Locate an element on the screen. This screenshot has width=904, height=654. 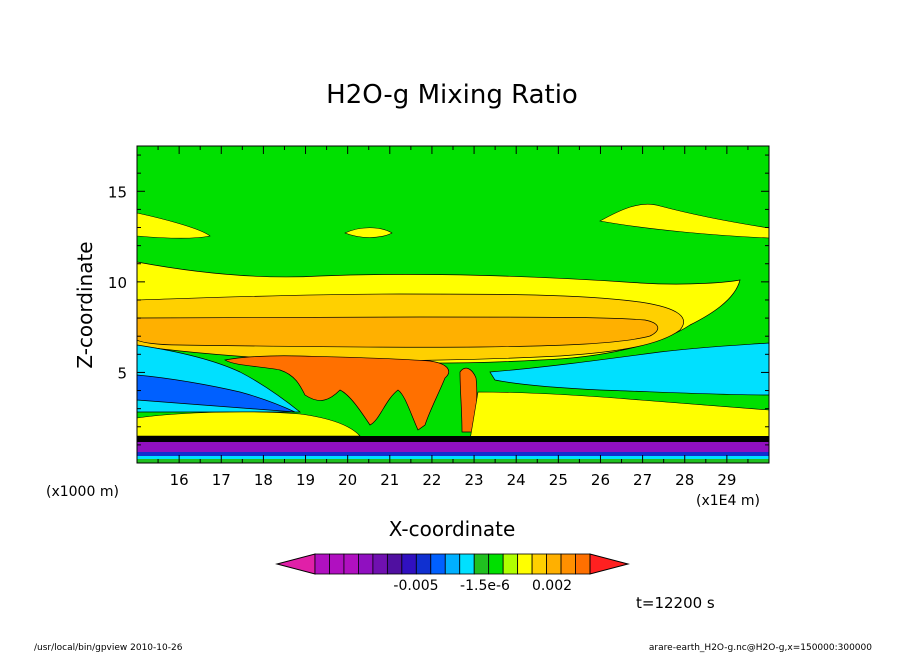
x-tick-label-20: 20 is located at coordinates (347, 480).